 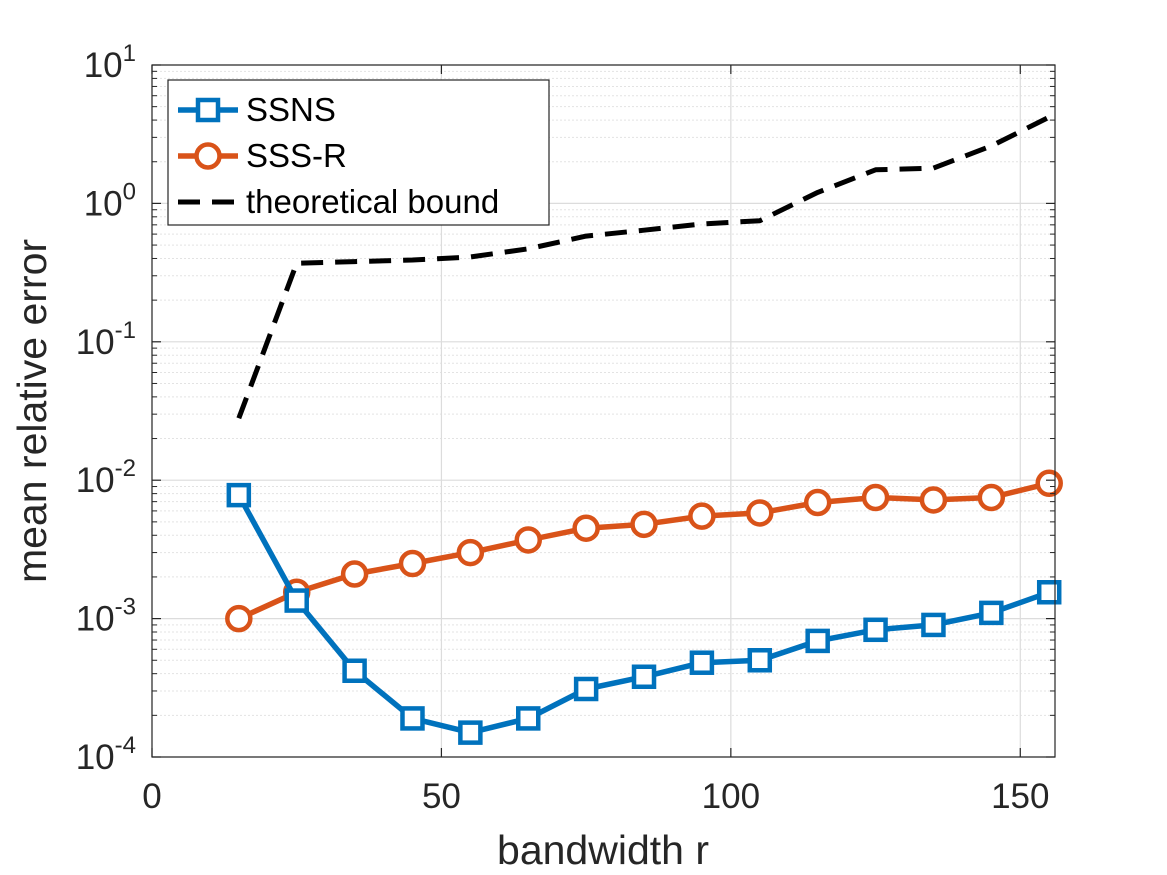 I want to click on y-tick-label: 10¹, so click(x=110, y=62).